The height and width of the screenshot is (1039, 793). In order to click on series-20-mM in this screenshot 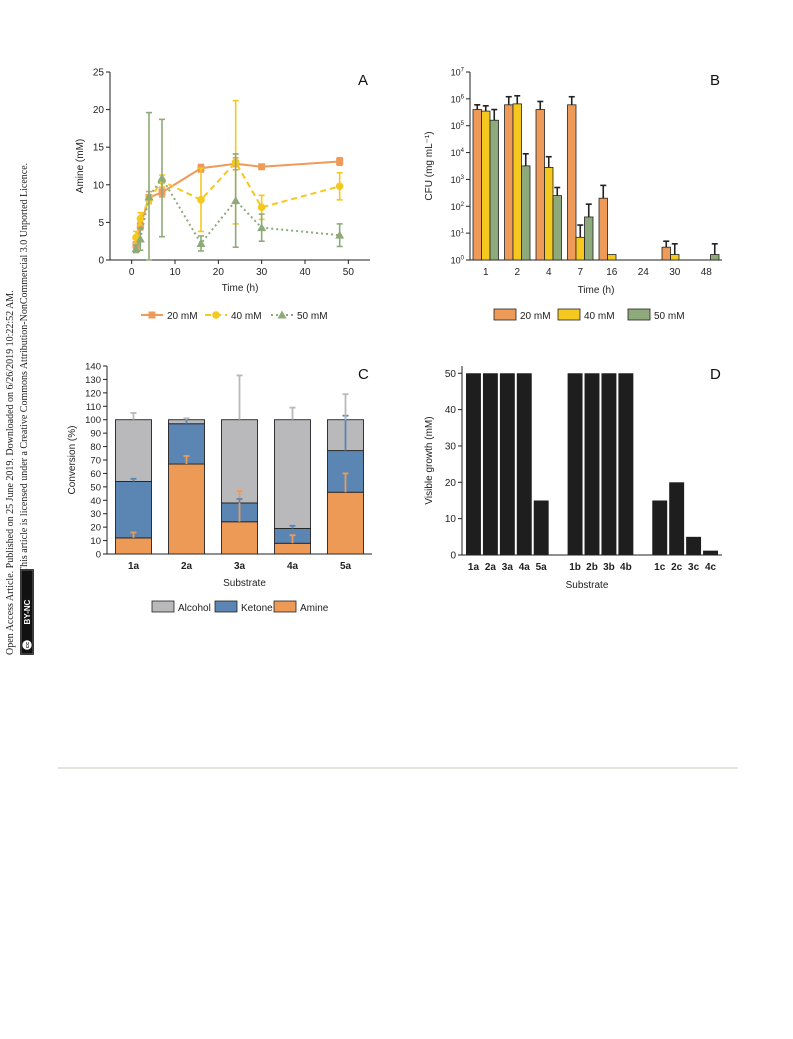, I will do `click(571, 178)`.